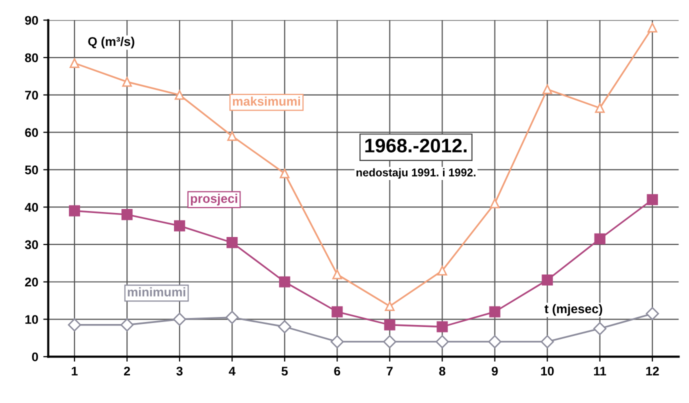 Image resolution: width=689 pixels, height=403 pixels. What do you see at coordinates (573, 310) in the screenshot?
I see `x-axis-title: t (mjesec)` at bounding box center [573, 310].